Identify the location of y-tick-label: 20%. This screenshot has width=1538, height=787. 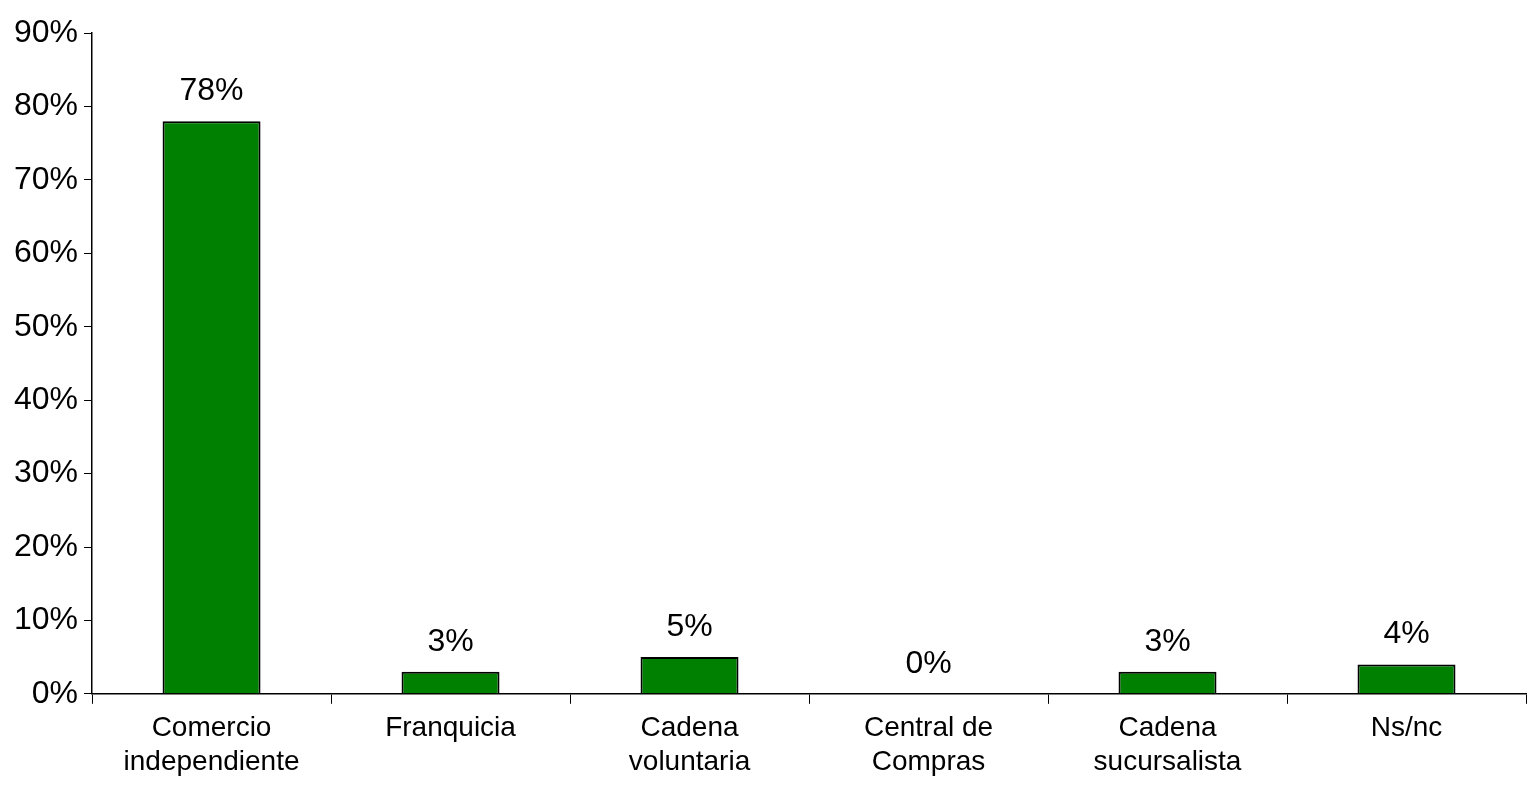
(46, 544).